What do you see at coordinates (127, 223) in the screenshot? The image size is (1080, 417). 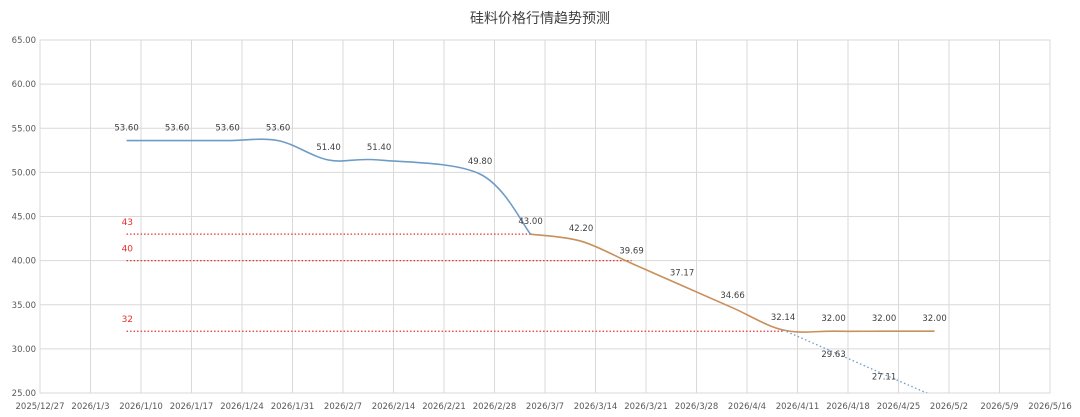 I see `reference-line-label: 43` at bounding box center [127, 223].